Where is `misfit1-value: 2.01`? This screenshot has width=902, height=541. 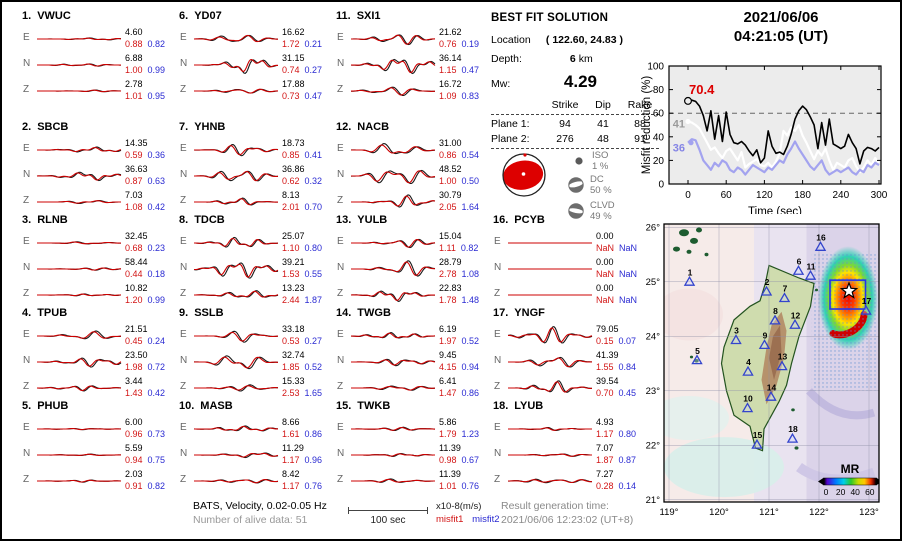
misfit1-value: 2.01 is located at coordinates (291, 207).